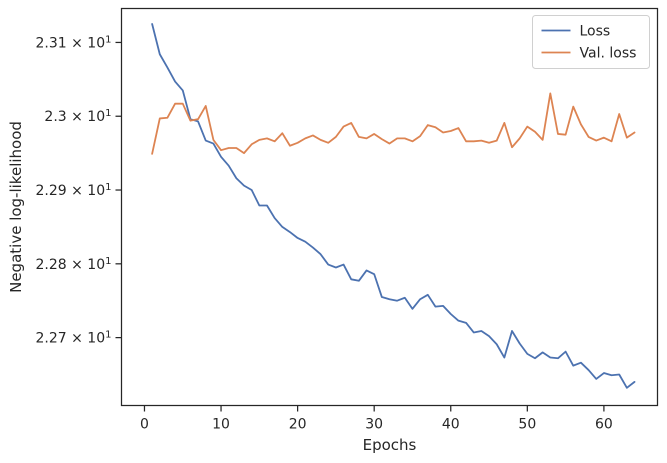 The height and width of the screenshot is (463, 667). Describe the element at coordinates (144, 425) in the screenshot. I see `x-tick-label: 0` at that location.